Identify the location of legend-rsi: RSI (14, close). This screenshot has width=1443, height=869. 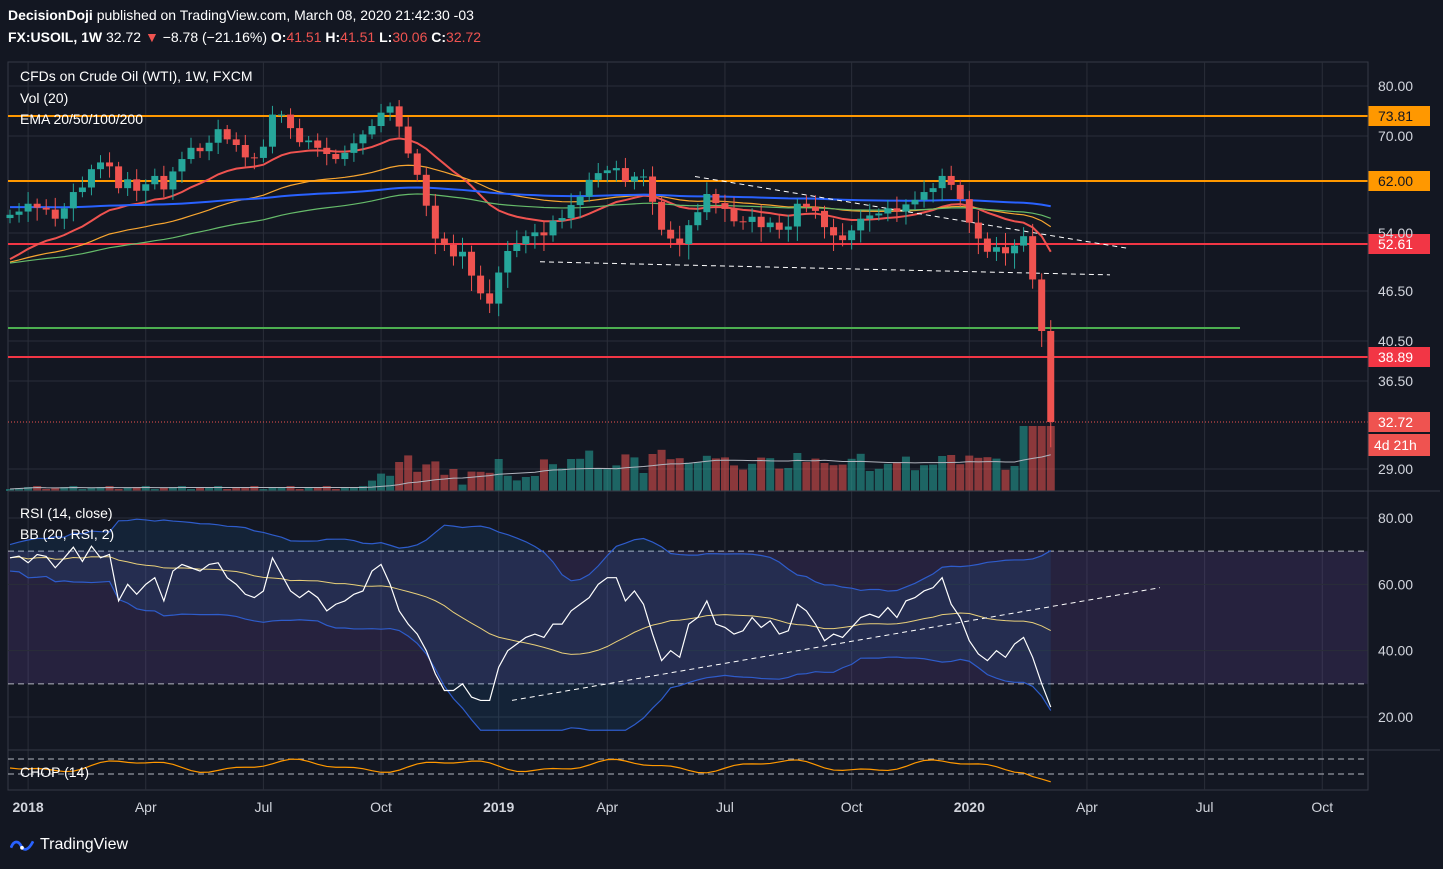
(66, 513).